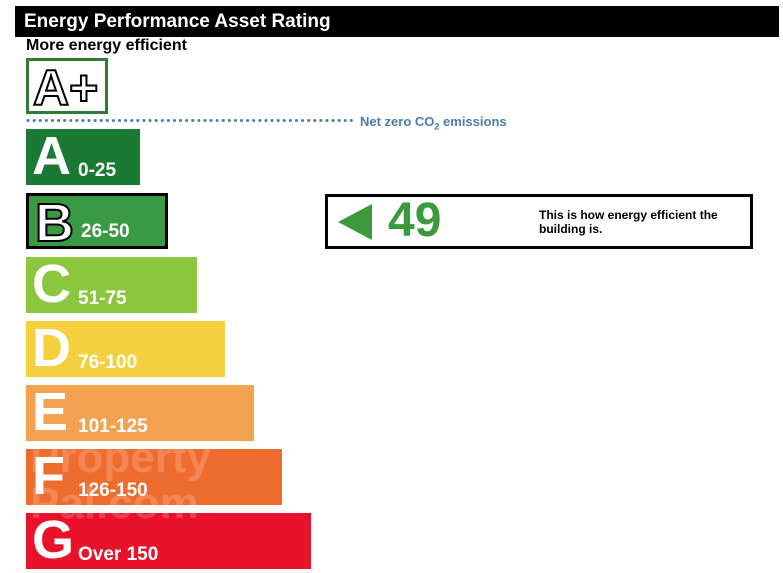  I want to click on band-c: C 51-75, so click(111, 284).